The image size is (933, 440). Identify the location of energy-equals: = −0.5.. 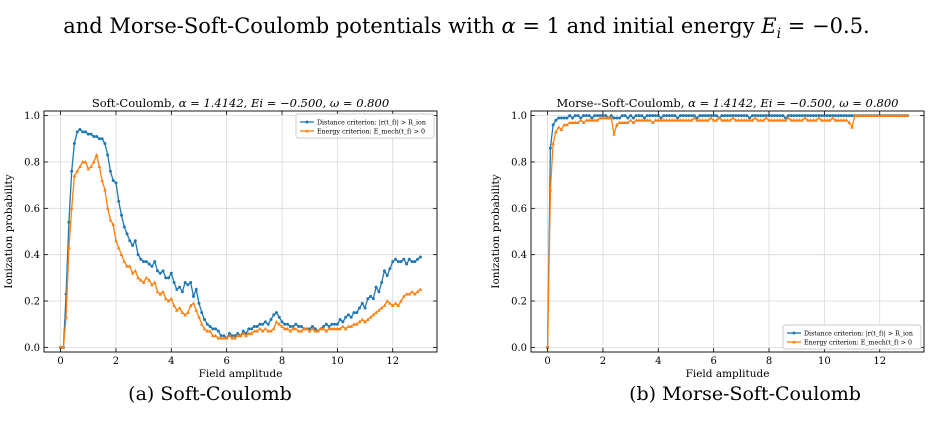
(825, 26).